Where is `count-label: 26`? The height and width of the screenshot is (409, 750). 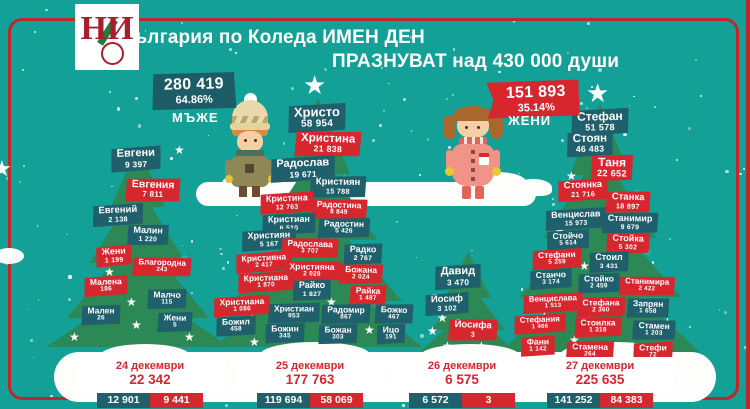 count-label: 26 is located at coordinates (101, 318).